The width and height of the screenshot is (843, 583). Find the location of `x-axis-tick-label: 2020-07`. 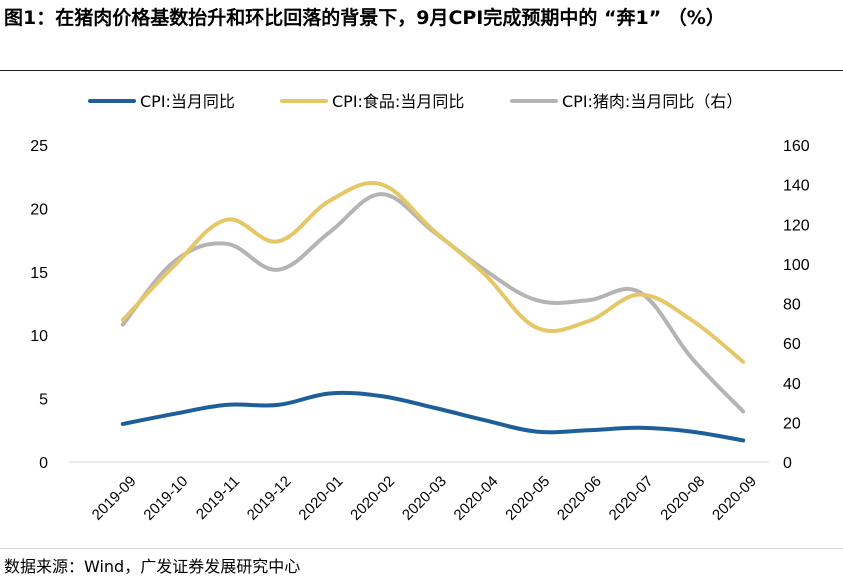

x-axis-tick-label: 2020-07 is located at coordinates (631, 498).